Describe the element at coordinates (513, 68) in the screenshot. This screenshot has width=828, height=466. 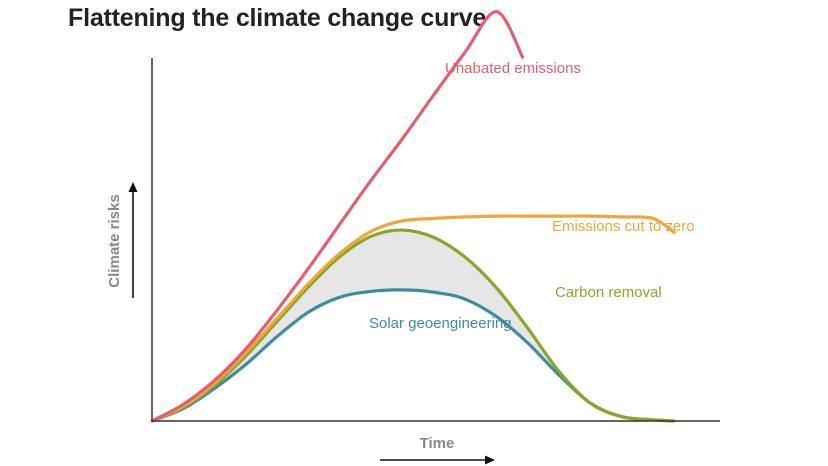
I see `series-label-unabated-emissions: Unabated emissions` at that location.